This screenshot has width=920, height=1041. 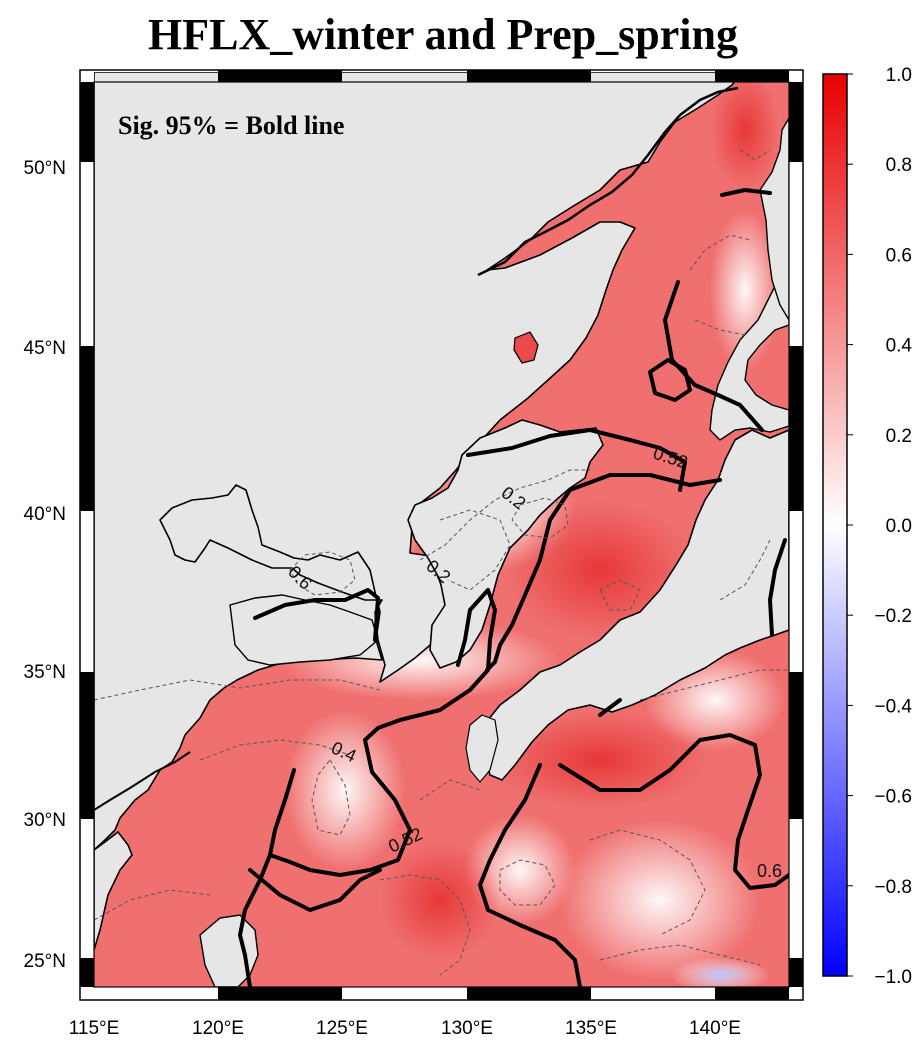 What do you see at coordinates (608, 181) in the screenshot?
I see `river-amur` at bounding box center [608, 181].